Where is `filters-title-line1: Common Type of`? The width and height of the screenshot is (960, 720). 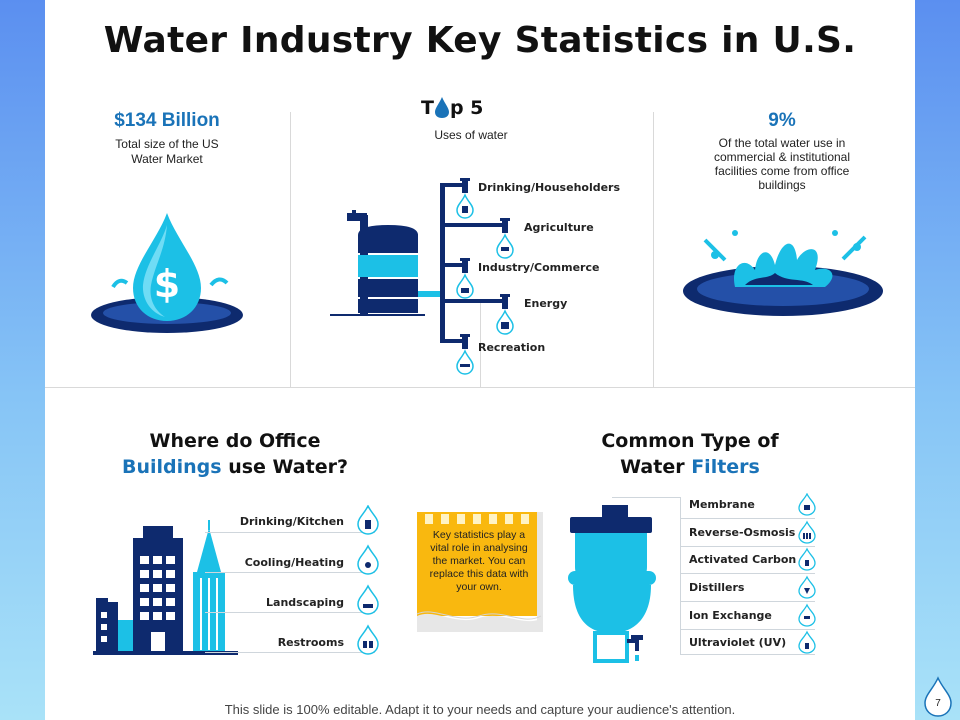 filters-title-line1: Common Type of is located at coordinates (690, 441).